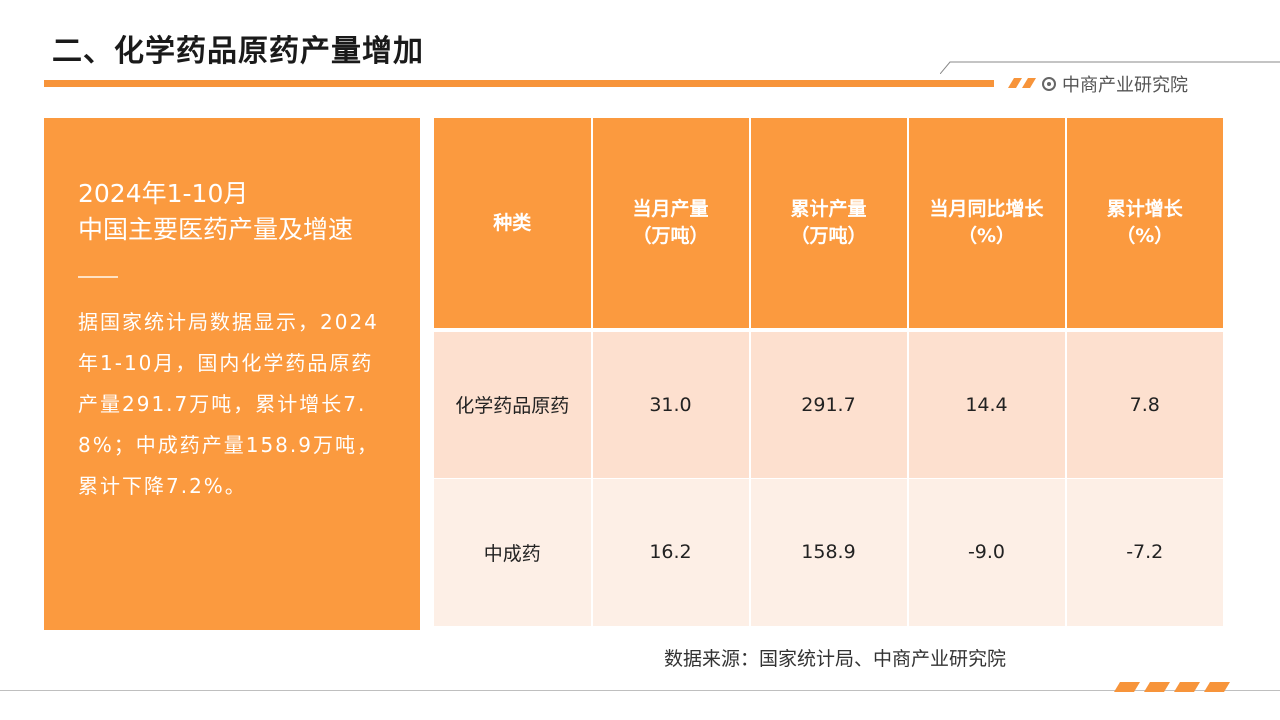 The width and height of the screenshot is (1280, 720). What do you see at coordinates (519, 83) in the screenshot?
I see `title-underline` at bounding box center [519, 83].